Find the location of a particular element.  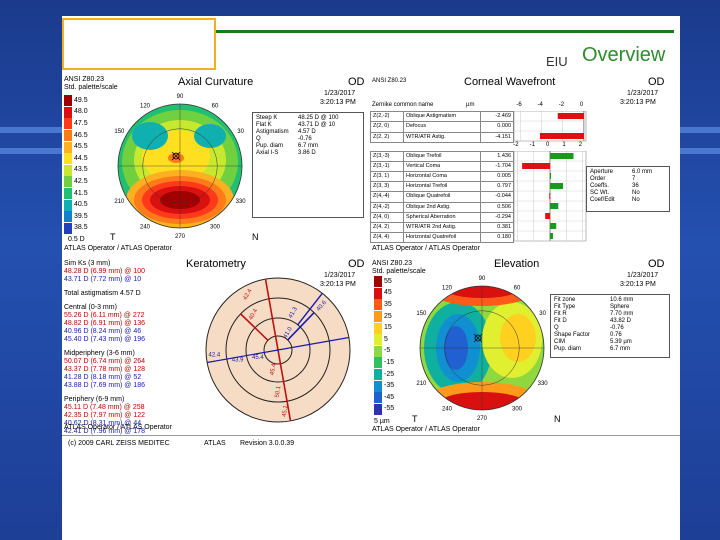

central-value: 40.96 D (8.24 mm) @ 46 is located at coordinates (103, 331).